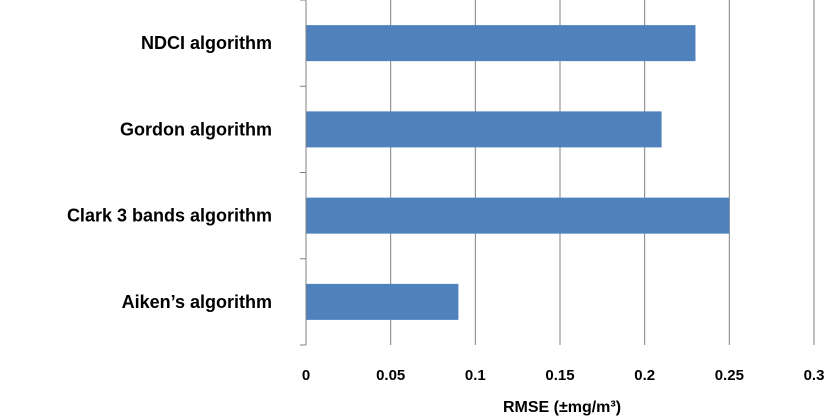  I want to click on x-tick-label: 0, so click(306, 375).